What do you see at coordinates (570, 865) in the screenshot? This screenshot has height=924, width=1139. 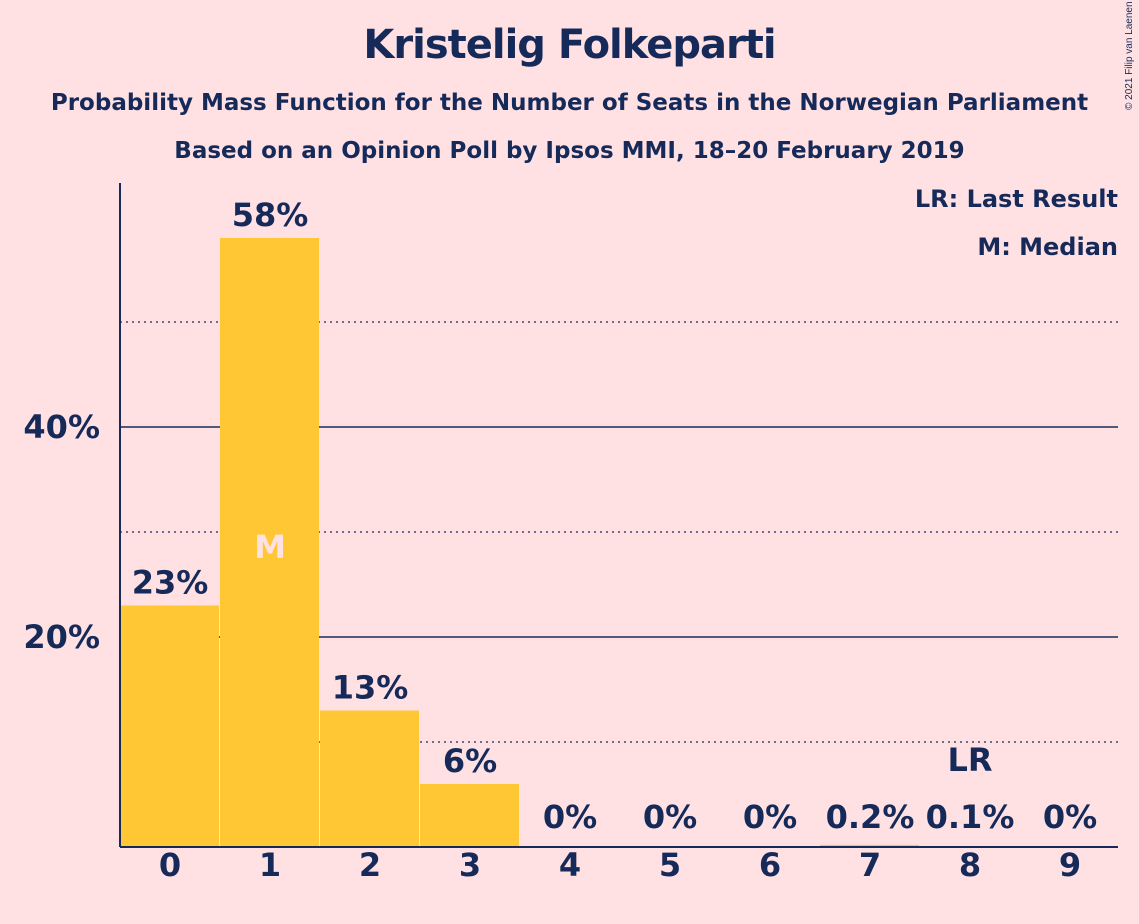 I see `x-tick-label: 4` at bounding box center [570, 865].